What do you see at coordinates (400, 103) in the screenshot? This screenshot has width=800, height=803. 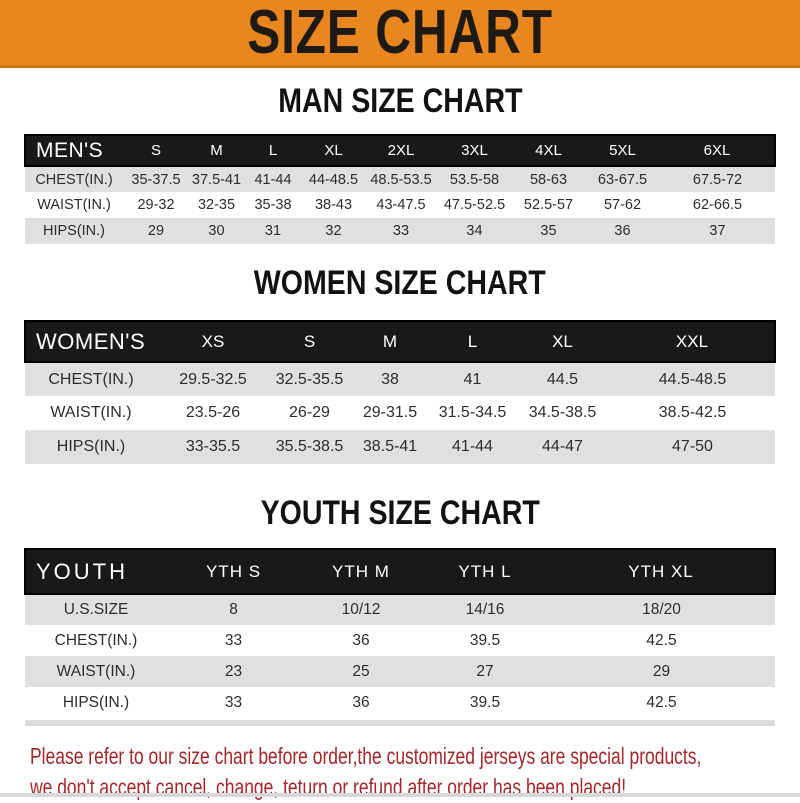 I see `section-heading-men: MAN SIZE CHART` at bounding box center [400, 103].